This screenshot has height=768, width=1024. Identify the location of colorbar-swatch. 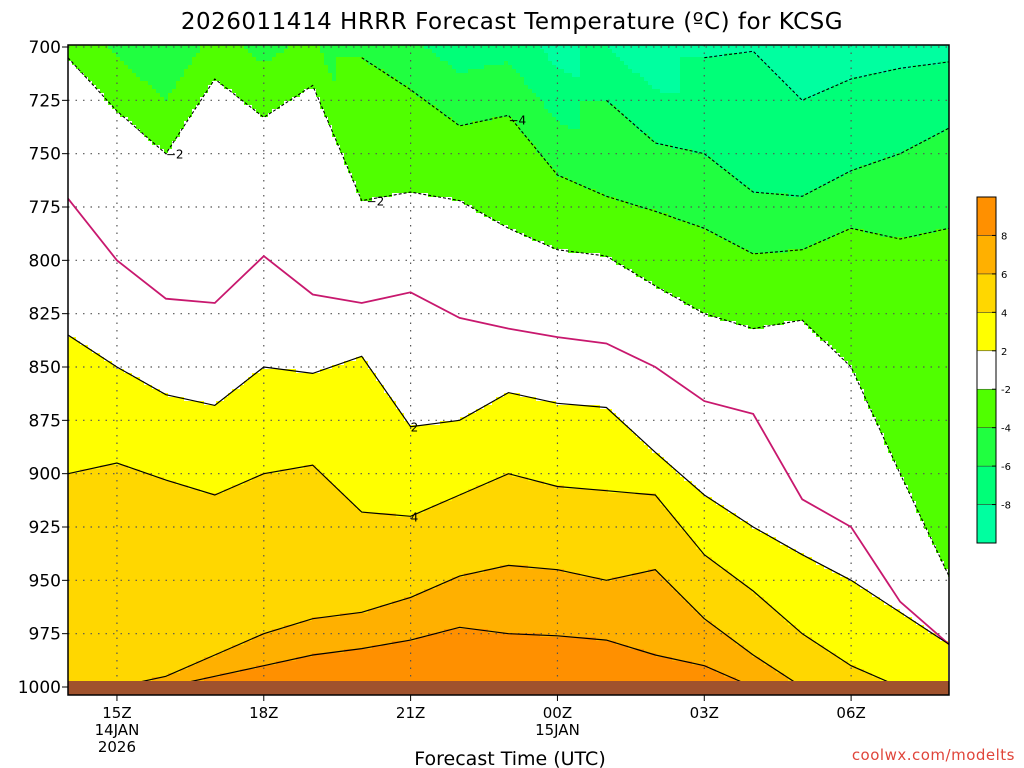
(986, 485).